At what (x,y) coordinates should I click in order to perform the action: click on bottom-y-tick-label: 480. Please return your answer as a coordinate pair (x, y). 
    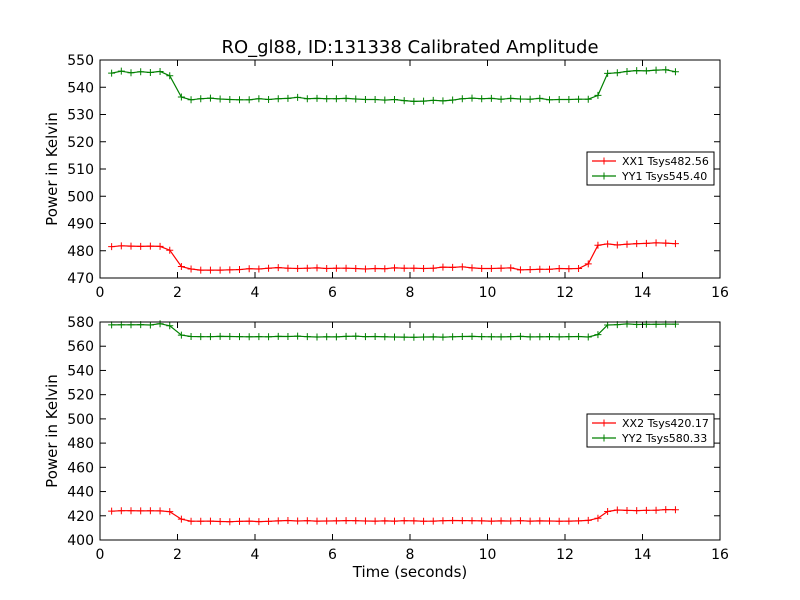
    Looking at the image, I should click on (80, 444).